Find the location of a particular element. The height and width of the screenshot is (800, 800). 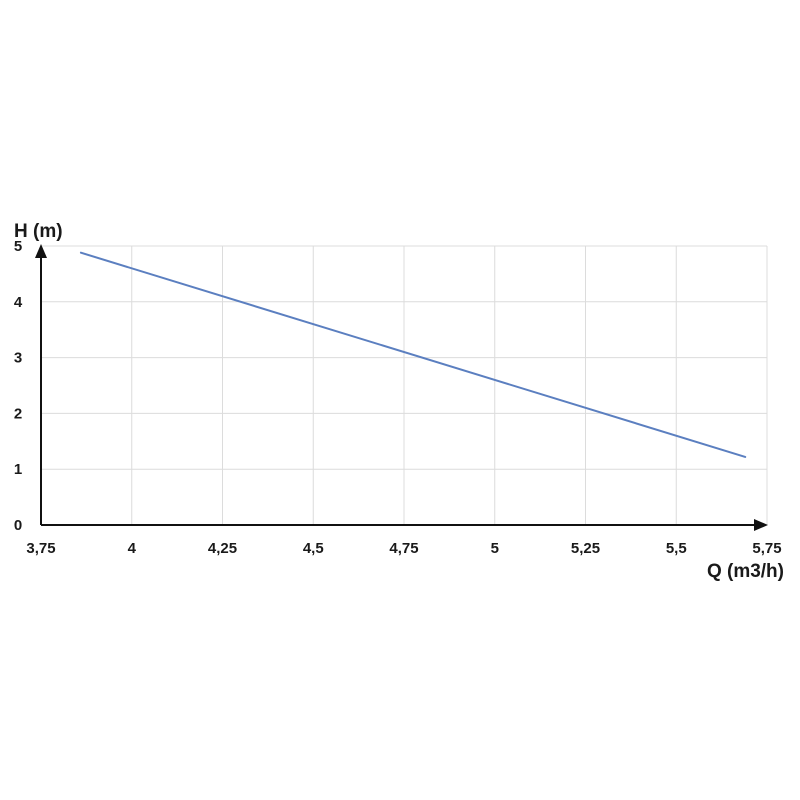

x-tick-label: 4,75 is located at coordinates (403, 548).